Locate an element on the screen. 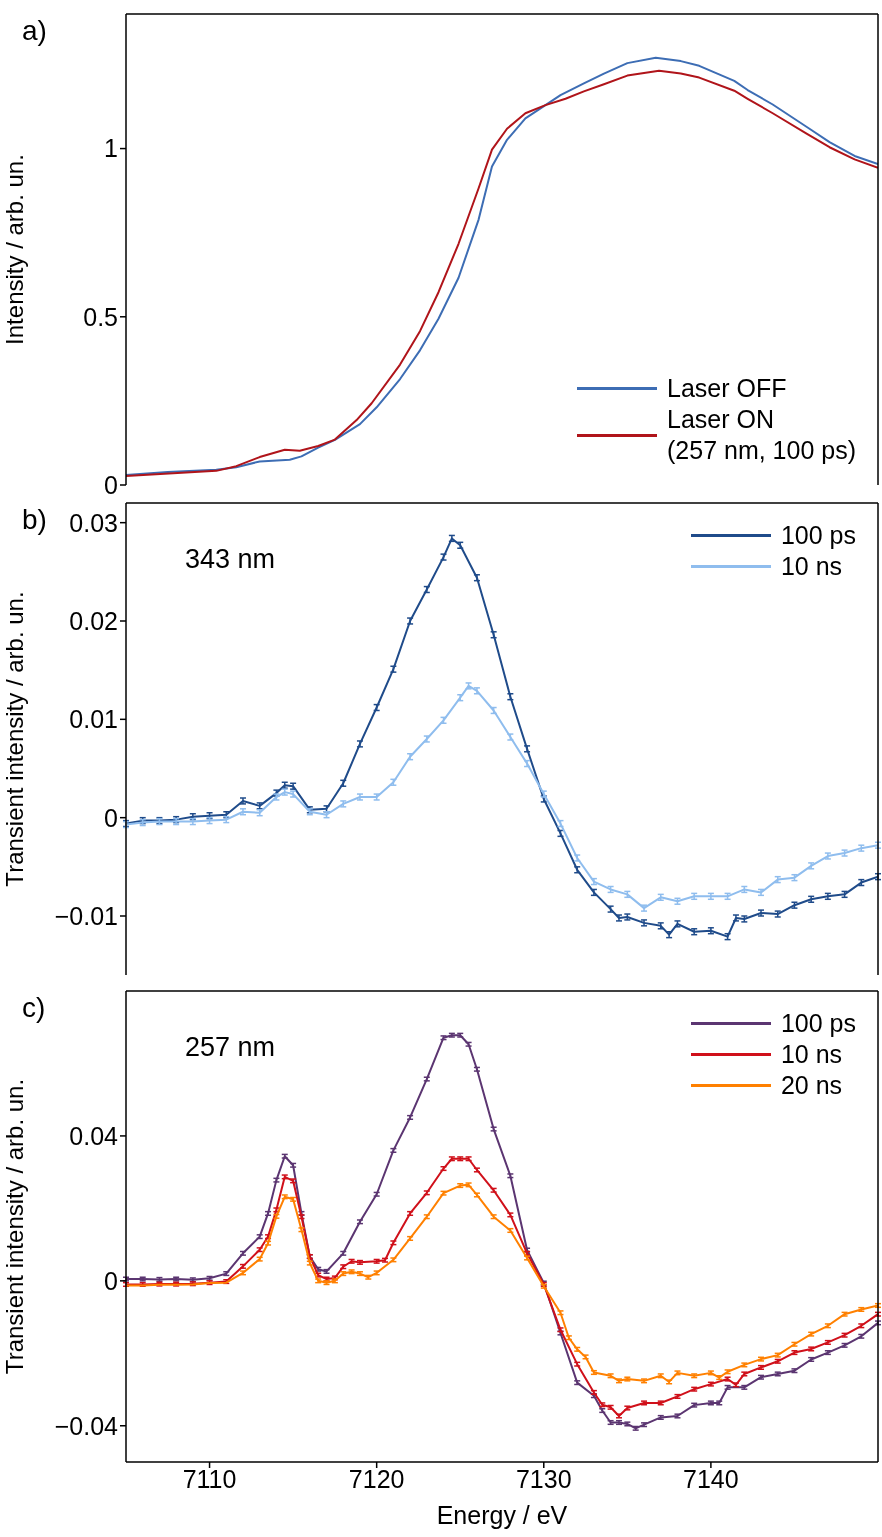  annotation: 257 nm is located at coordinates (230, 1047).